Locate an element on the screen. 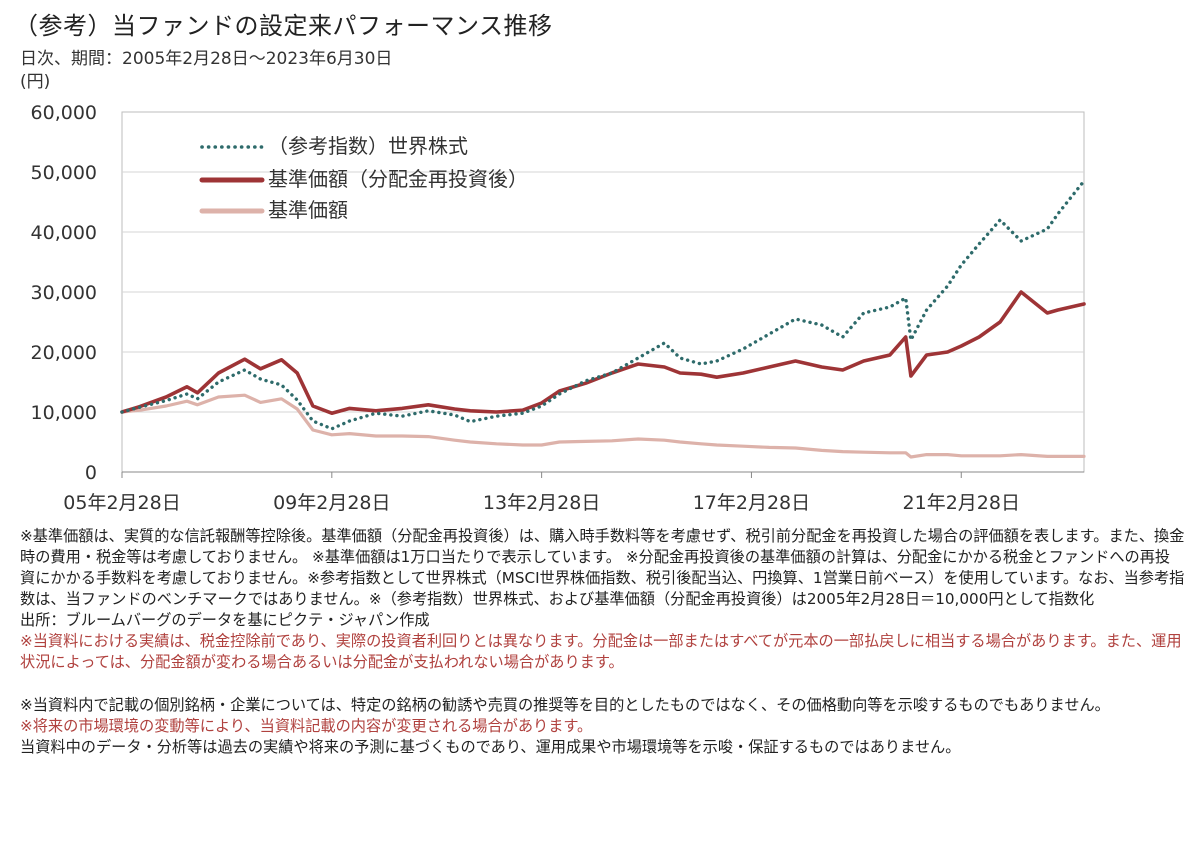 The image size is (1200, 841). y-tick-label: 10,000 is located at coordinates (64, 413).